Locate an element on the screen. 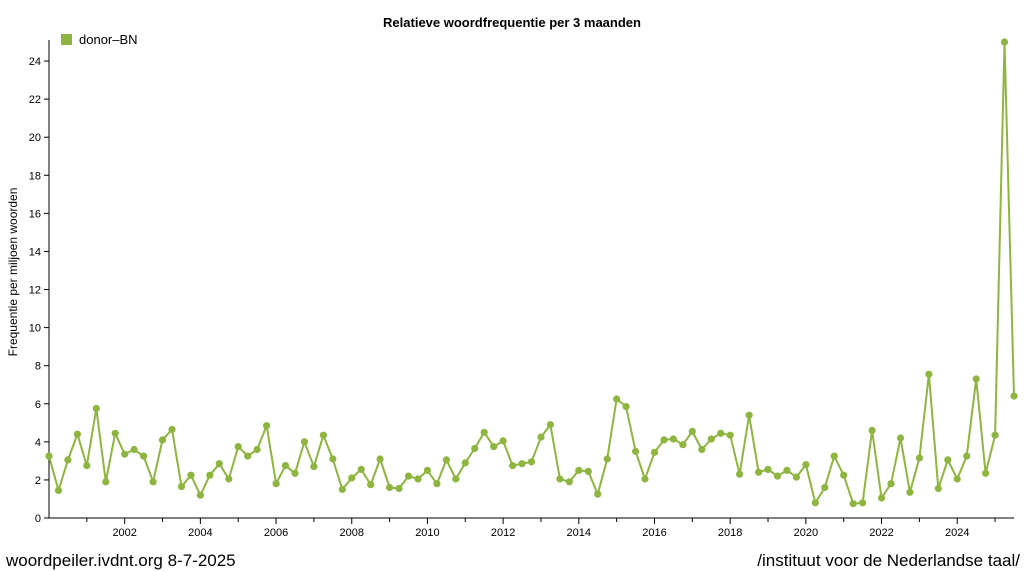 Image resolution: width=1024 pixels, height=571 pixels. legend-swatch is located at coordinates (66, 39).